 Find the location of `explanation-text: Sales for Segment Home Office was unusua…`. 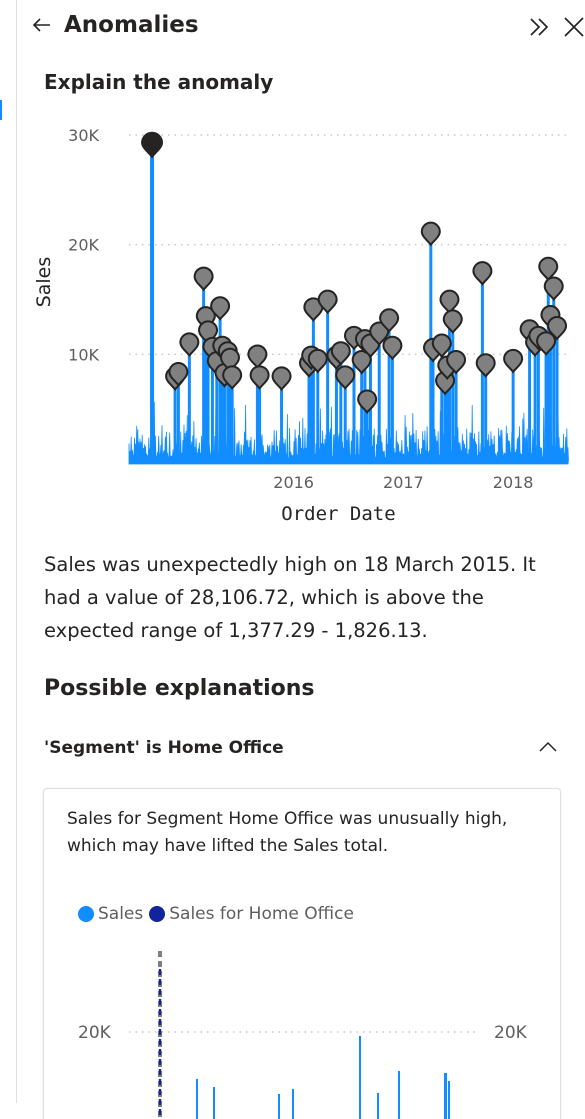

explanation-text: Sales for Segment Home Office was unusua… is located at coordinates (287, 832).